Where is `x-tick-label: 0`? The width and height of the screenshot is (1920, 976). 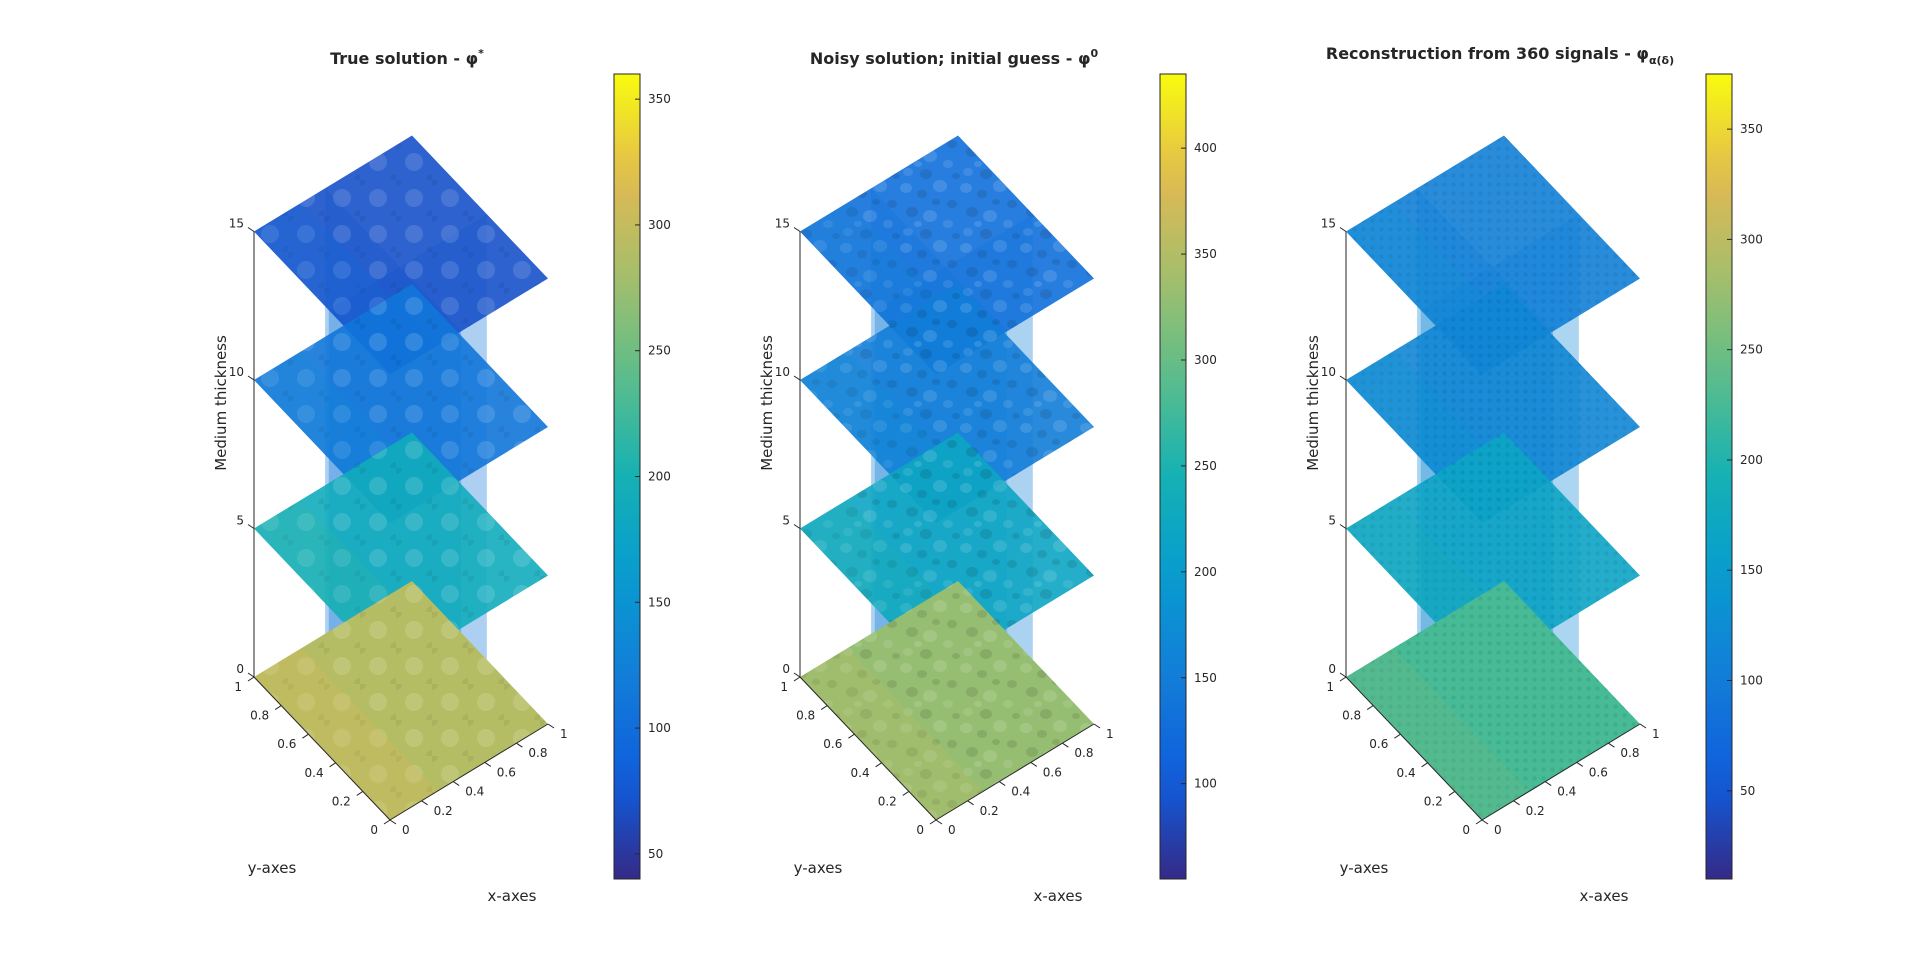 x-tick-label: 0 is located at coordinates (406, 830).